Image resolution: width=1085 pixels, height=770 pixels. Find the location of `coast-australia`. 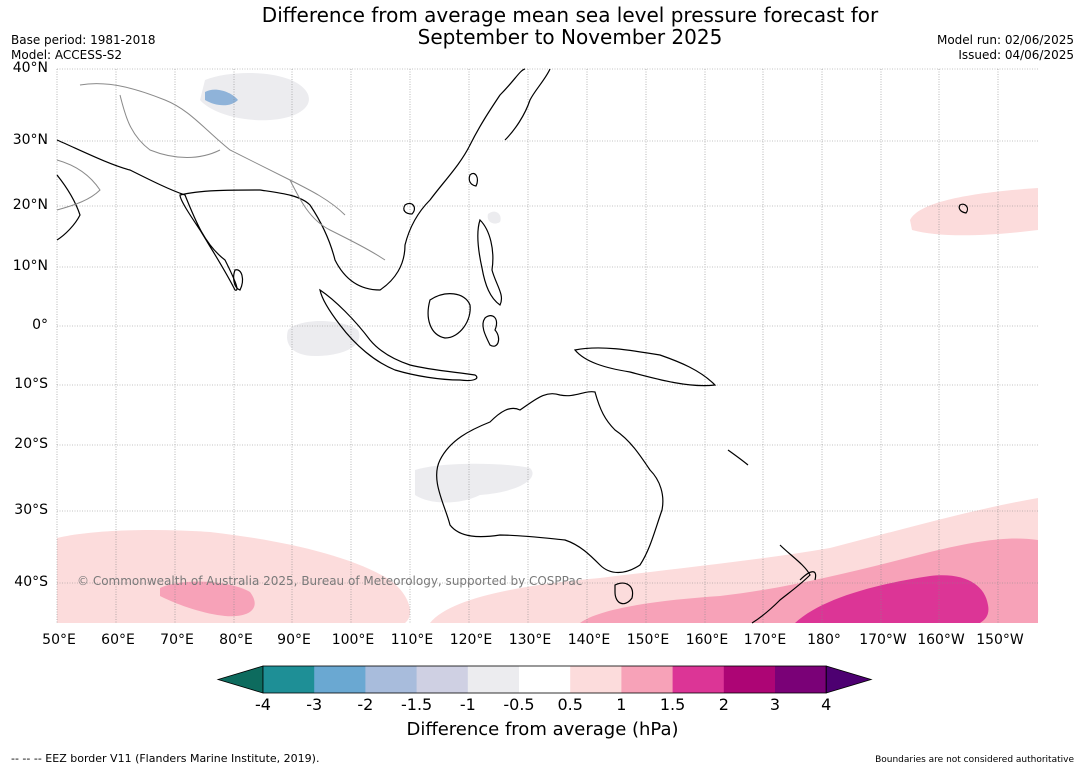

coast-australia is located at coordinates (550, 482).